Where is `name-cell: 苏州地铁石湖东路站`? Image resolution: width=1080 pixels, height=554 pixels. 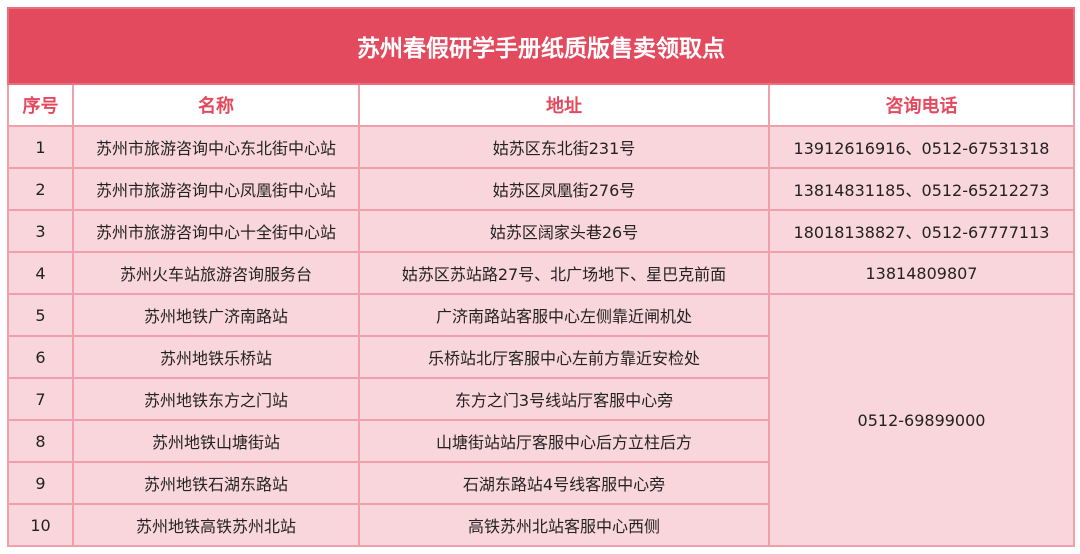 name-cell: 苏州地铁石湖东路站 is located at coordinates (216, 483).